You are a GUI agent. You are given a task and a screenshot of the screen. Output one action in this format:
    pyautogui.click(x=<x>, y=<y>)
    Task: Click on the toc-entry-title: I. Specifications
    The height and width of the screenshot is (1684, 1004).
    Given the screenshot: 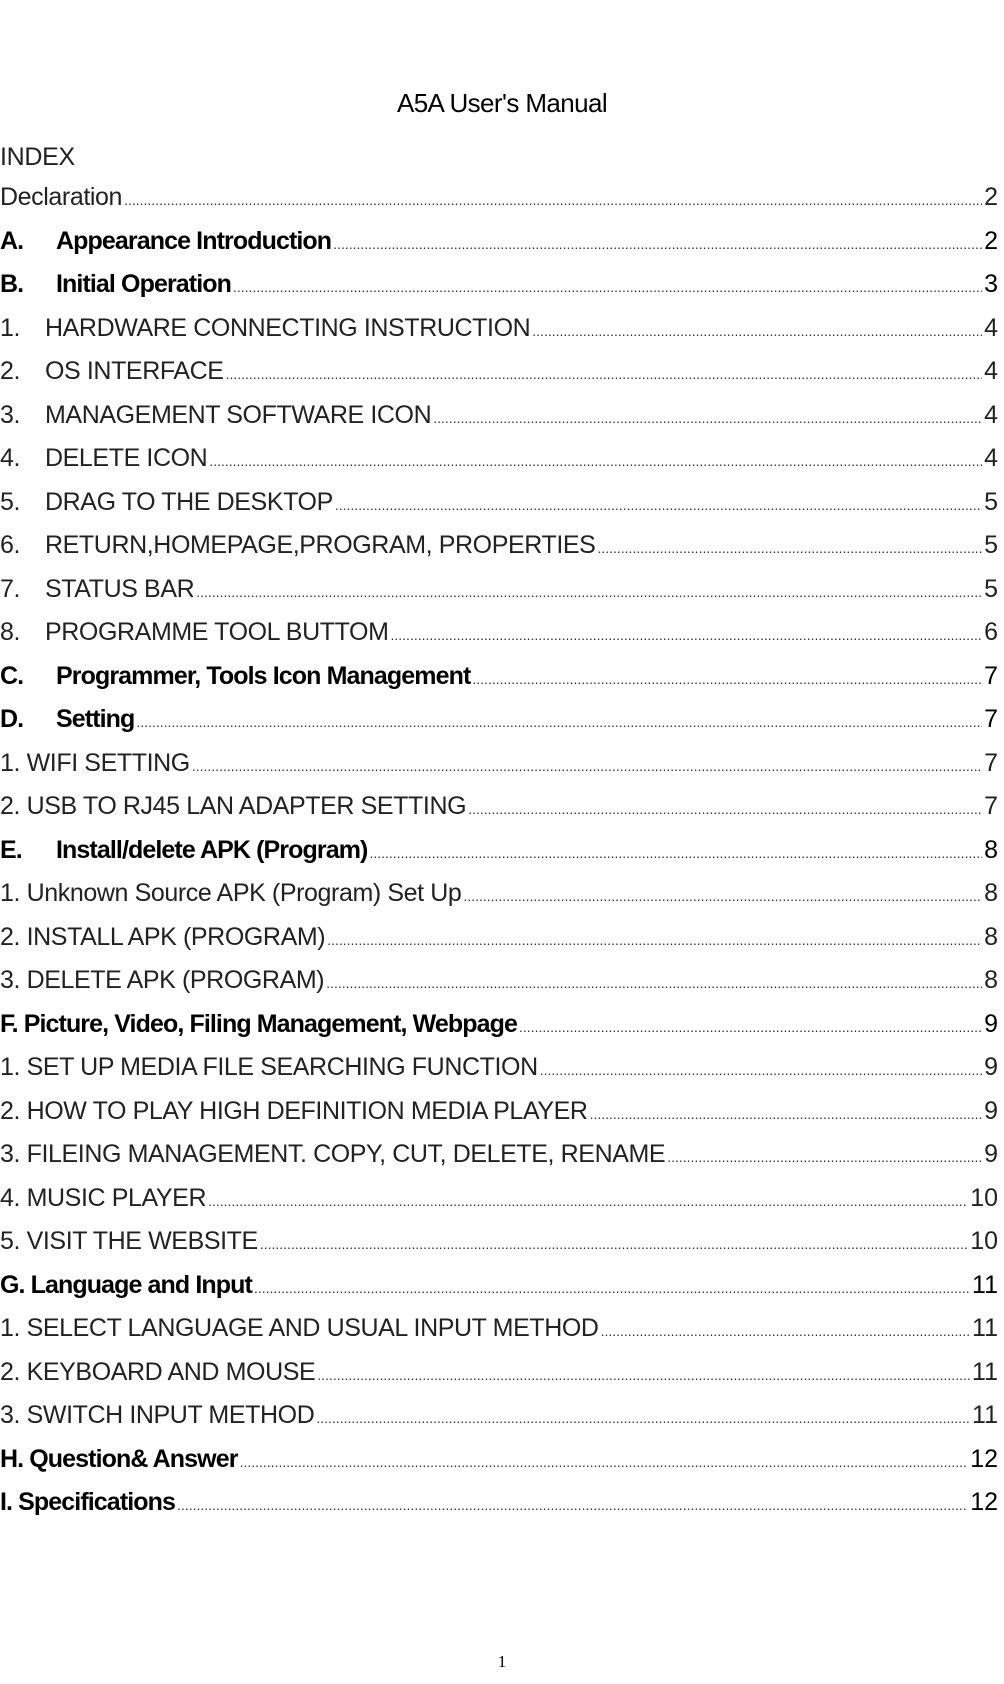 What is the action you would take?
    pyautogui.click(x=88, y=1502)
    